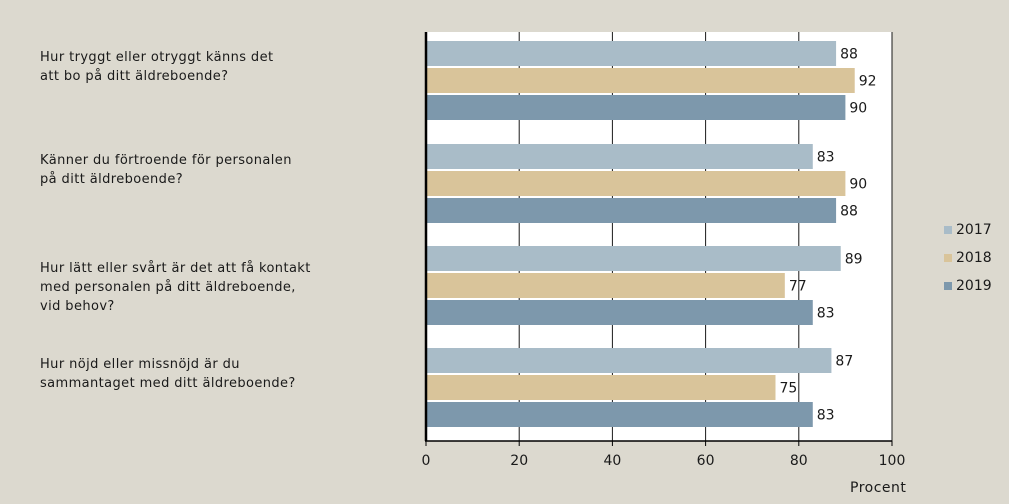 Image resolution: width=1009 pixels, height=504 pixels. I want to click on legend-item-2018: 2018, so click(976, 258).